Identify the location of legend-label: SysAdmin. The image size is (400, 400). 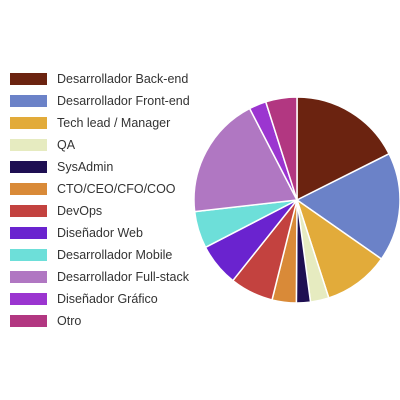
(85, 167).